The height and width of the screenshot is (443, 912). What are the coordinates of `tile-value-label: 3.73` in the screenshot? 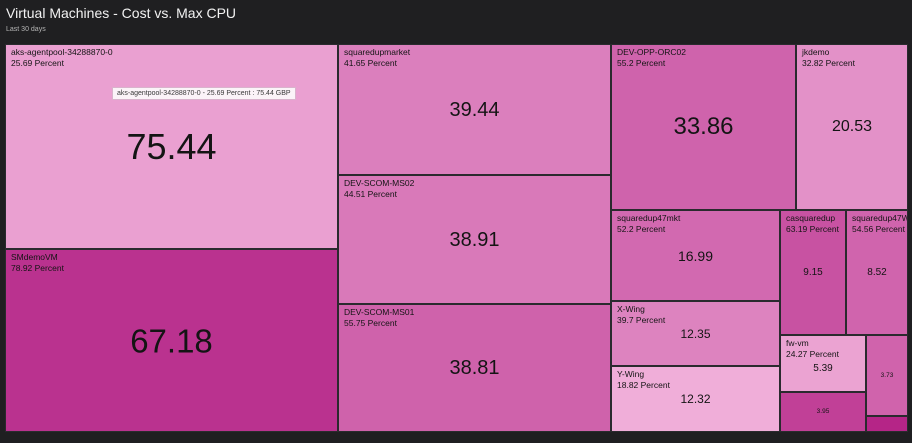 It's located at (887, 375).